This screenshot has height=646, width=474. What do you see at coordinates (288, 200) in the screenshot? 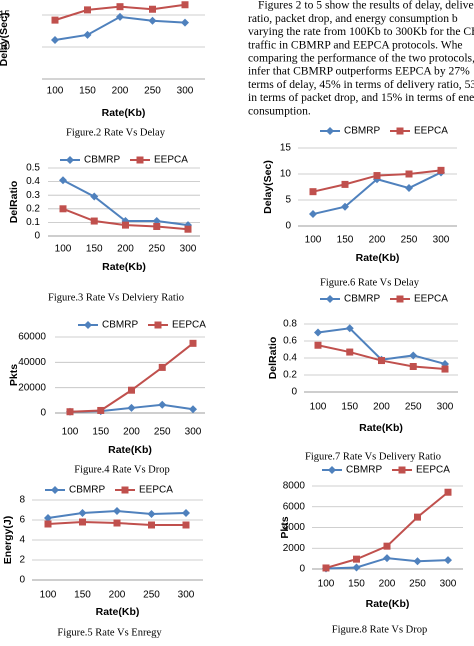
I see `y-tick-label: 5` at bounding box center [288, 200].